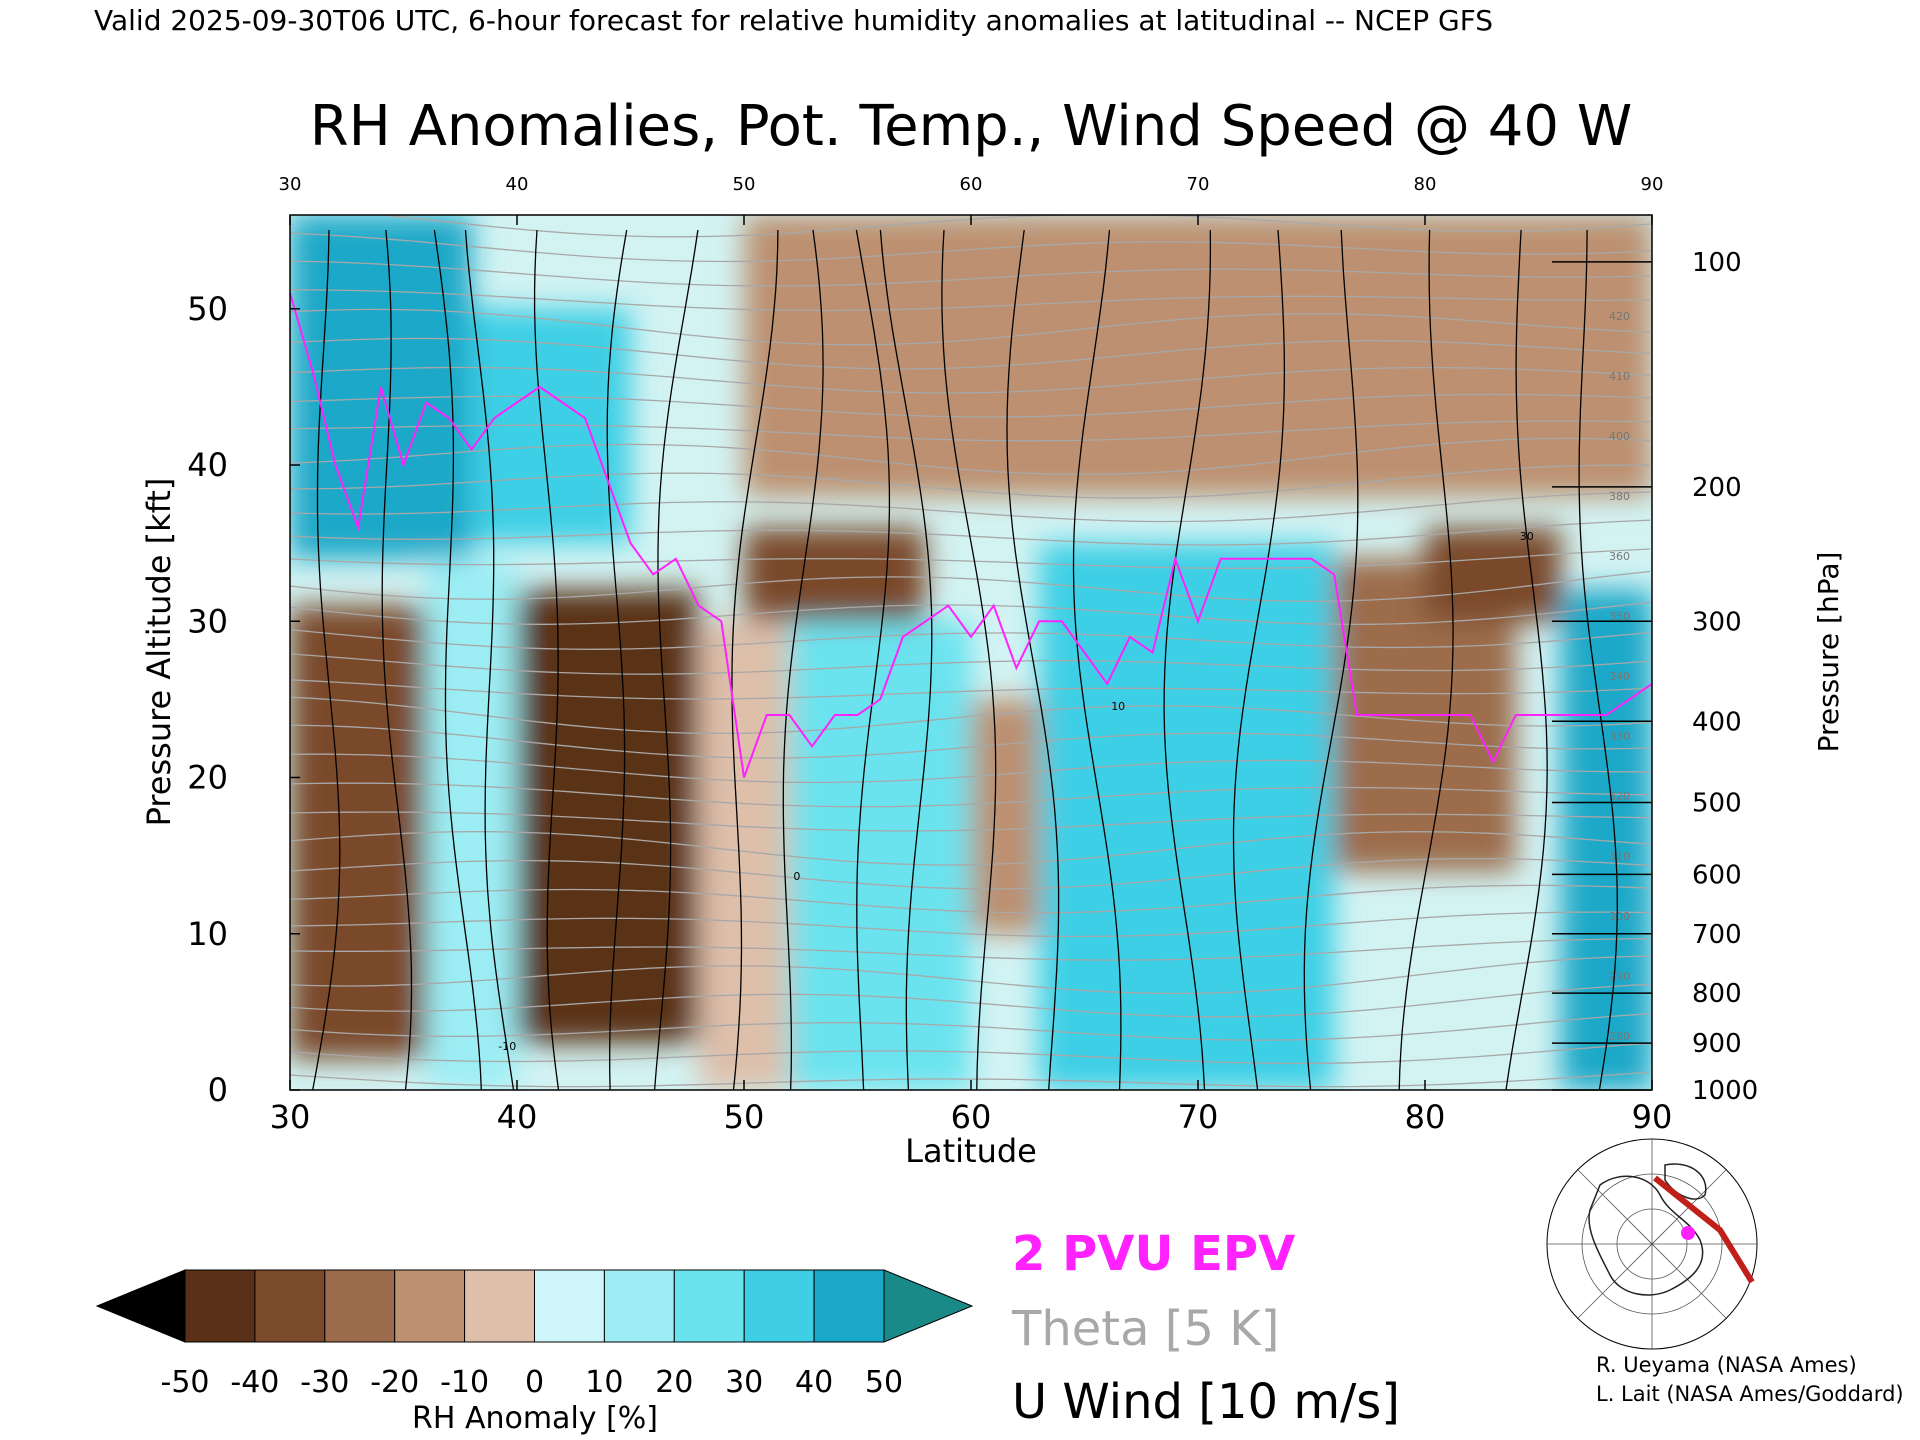 The width and height of the screenshot is (1920, 1440). Describe the element at coordinates (254, 1382) in the screenshot. I see `colorbar-tick-1: -40` at that location.